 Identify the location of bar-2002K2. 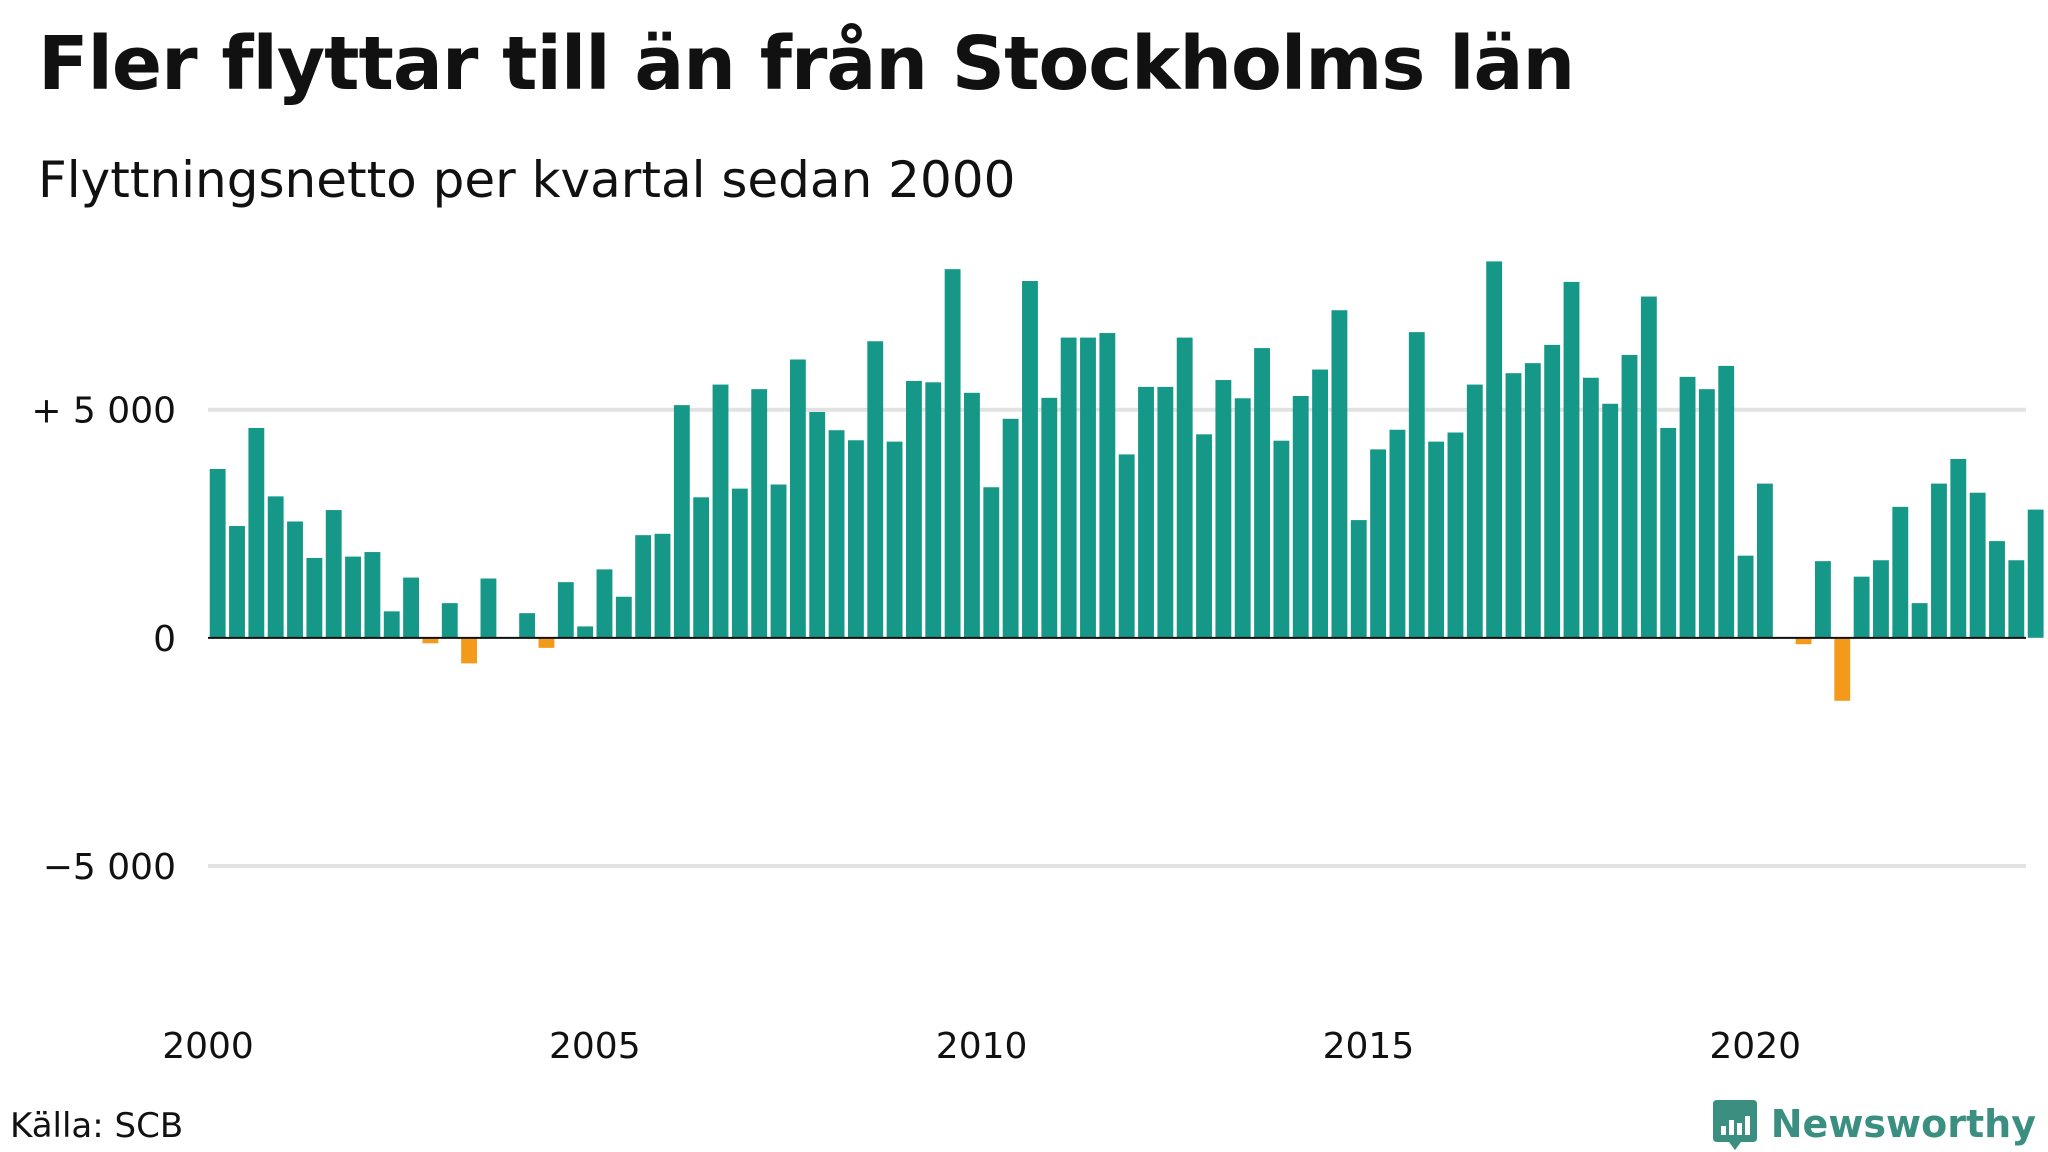
(391, 624).